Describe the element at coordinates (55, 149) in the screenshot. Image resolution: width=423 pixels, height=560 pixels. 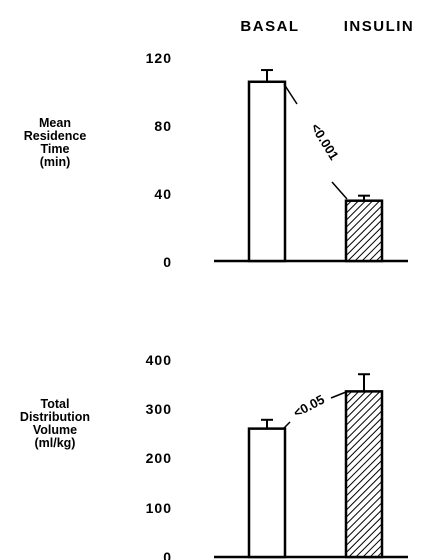
I see `panel1-ylabel-line3: Time` at that location.